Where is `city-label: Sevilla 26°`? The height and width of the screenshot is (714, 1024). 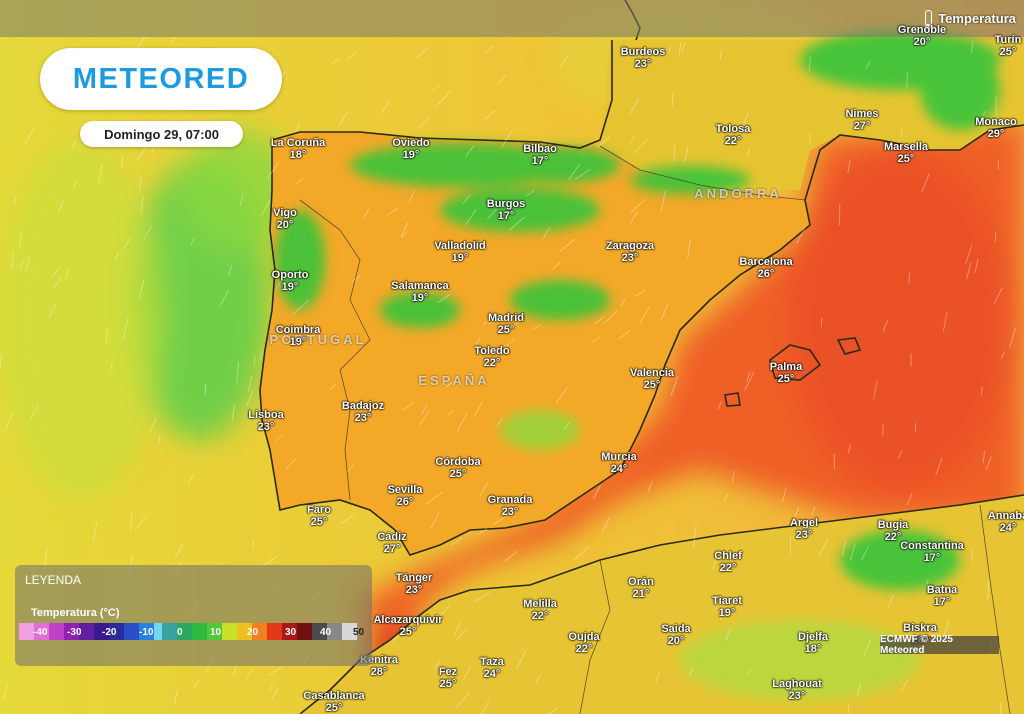
city-label: Sevilla 26° is located at coordinates (405, 496).